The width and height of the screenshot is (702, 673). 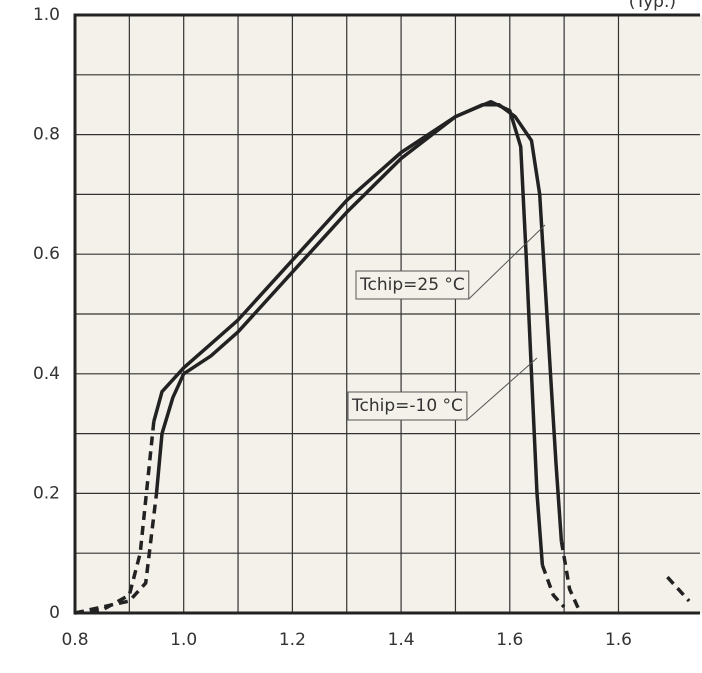 I want to click on curve-label: Tchip=25 °C, so click(x=412, y=285).